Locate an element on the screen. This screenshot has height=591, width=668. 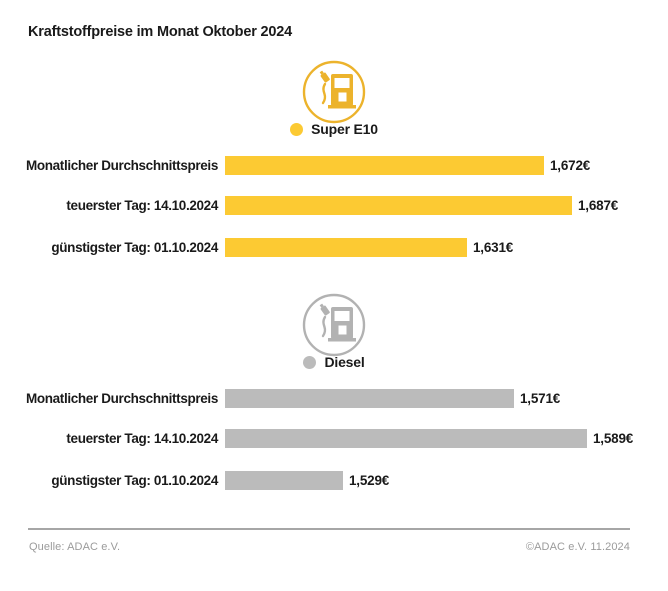
fuel-pump-icon-diesel is located at coordinates (334, 325).